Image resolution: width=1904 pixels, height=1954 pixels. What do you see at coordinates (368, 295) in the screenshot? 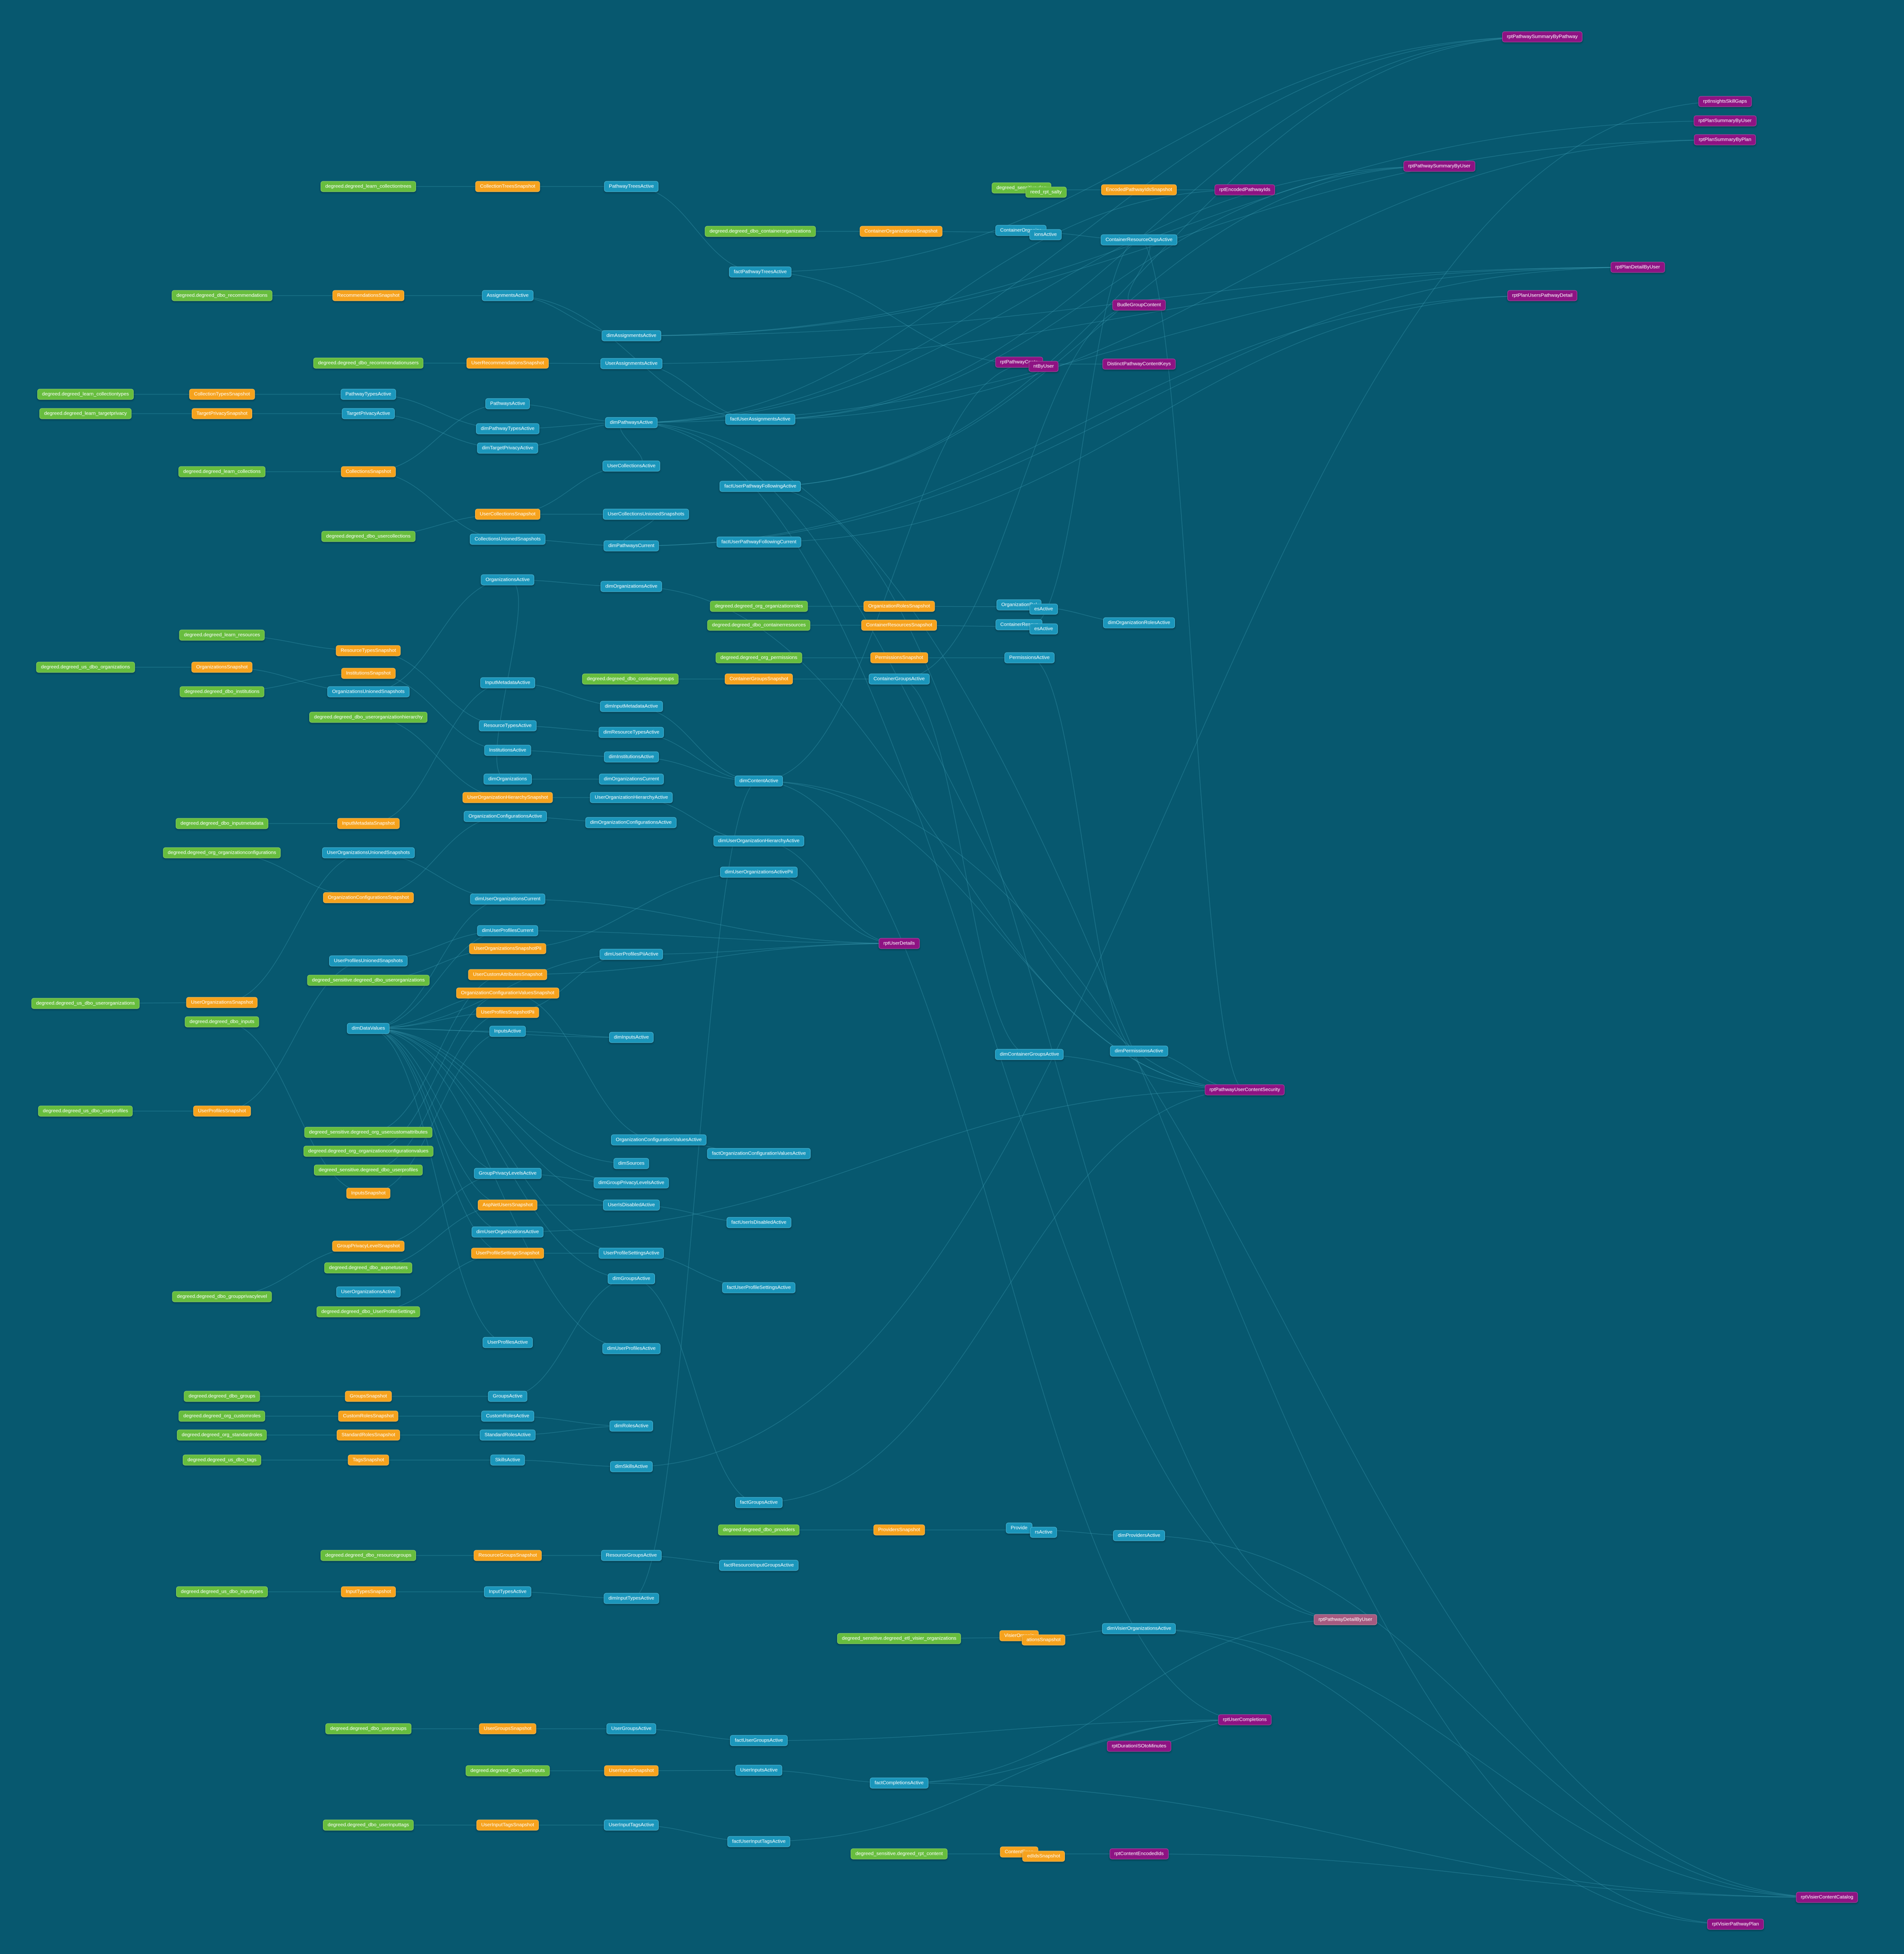
I see `node-RecommendationsSnapshot: RecommendationsSnapshot` at bounding box center [368, 295].